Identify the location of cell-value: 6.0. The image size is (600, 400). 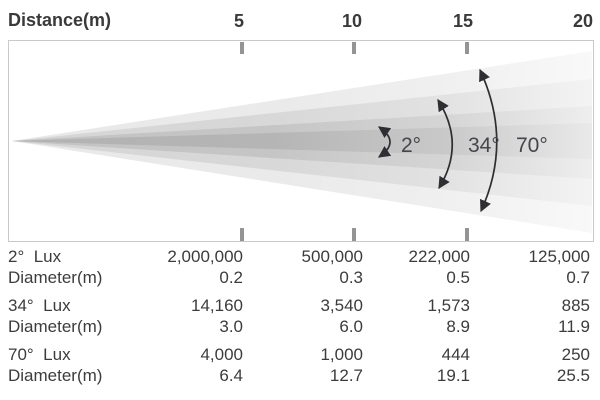
(351, 326).